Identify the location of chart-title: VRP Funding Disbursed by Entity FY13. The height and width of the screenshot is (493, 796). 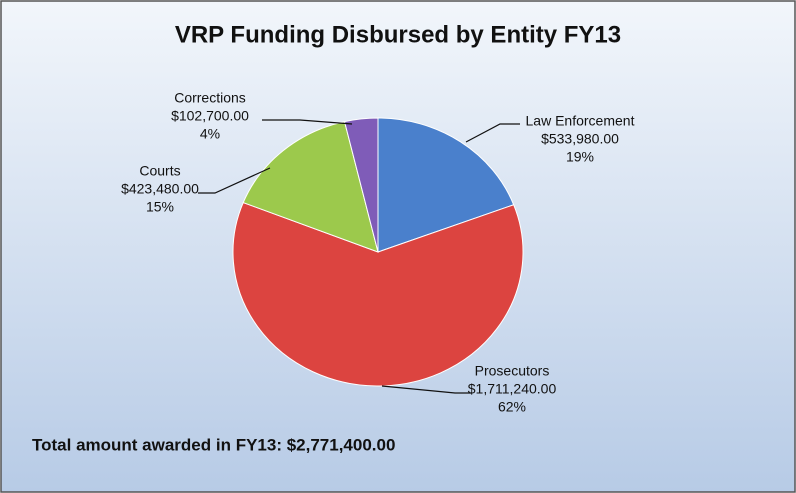
(398, 34).